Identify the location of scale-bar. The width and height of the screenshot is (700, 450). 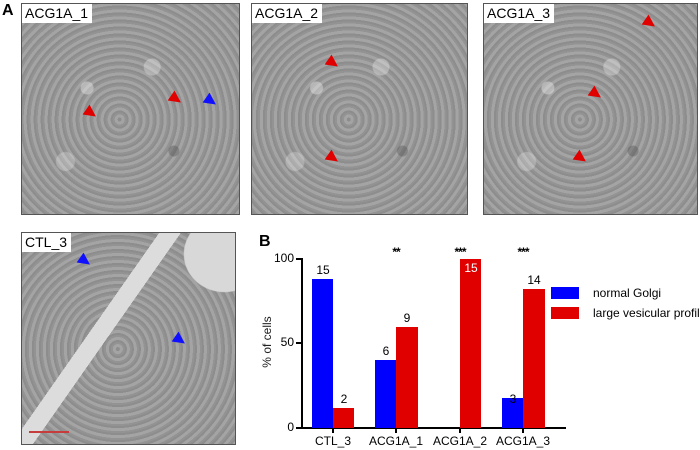
(49, 432).